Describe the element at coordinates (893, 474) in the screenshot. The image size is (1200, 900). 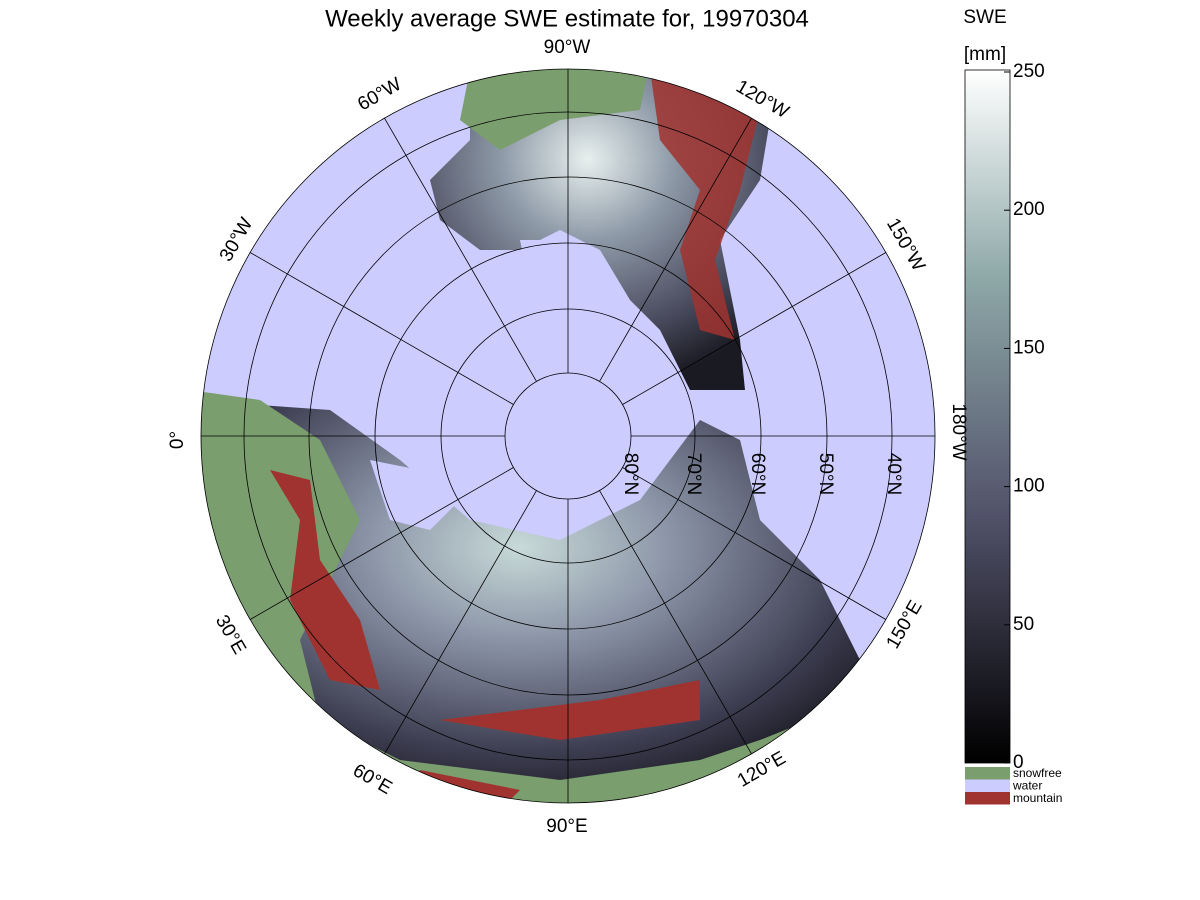
I see `latitude-label: 40°N` at that location.